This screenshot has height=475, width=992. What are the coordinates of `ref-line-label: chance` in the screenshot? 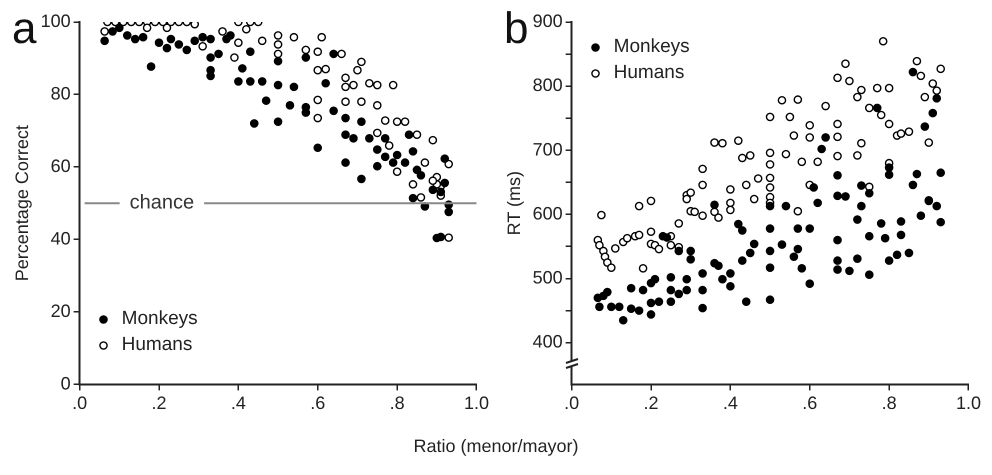 It's located at (162, 203).